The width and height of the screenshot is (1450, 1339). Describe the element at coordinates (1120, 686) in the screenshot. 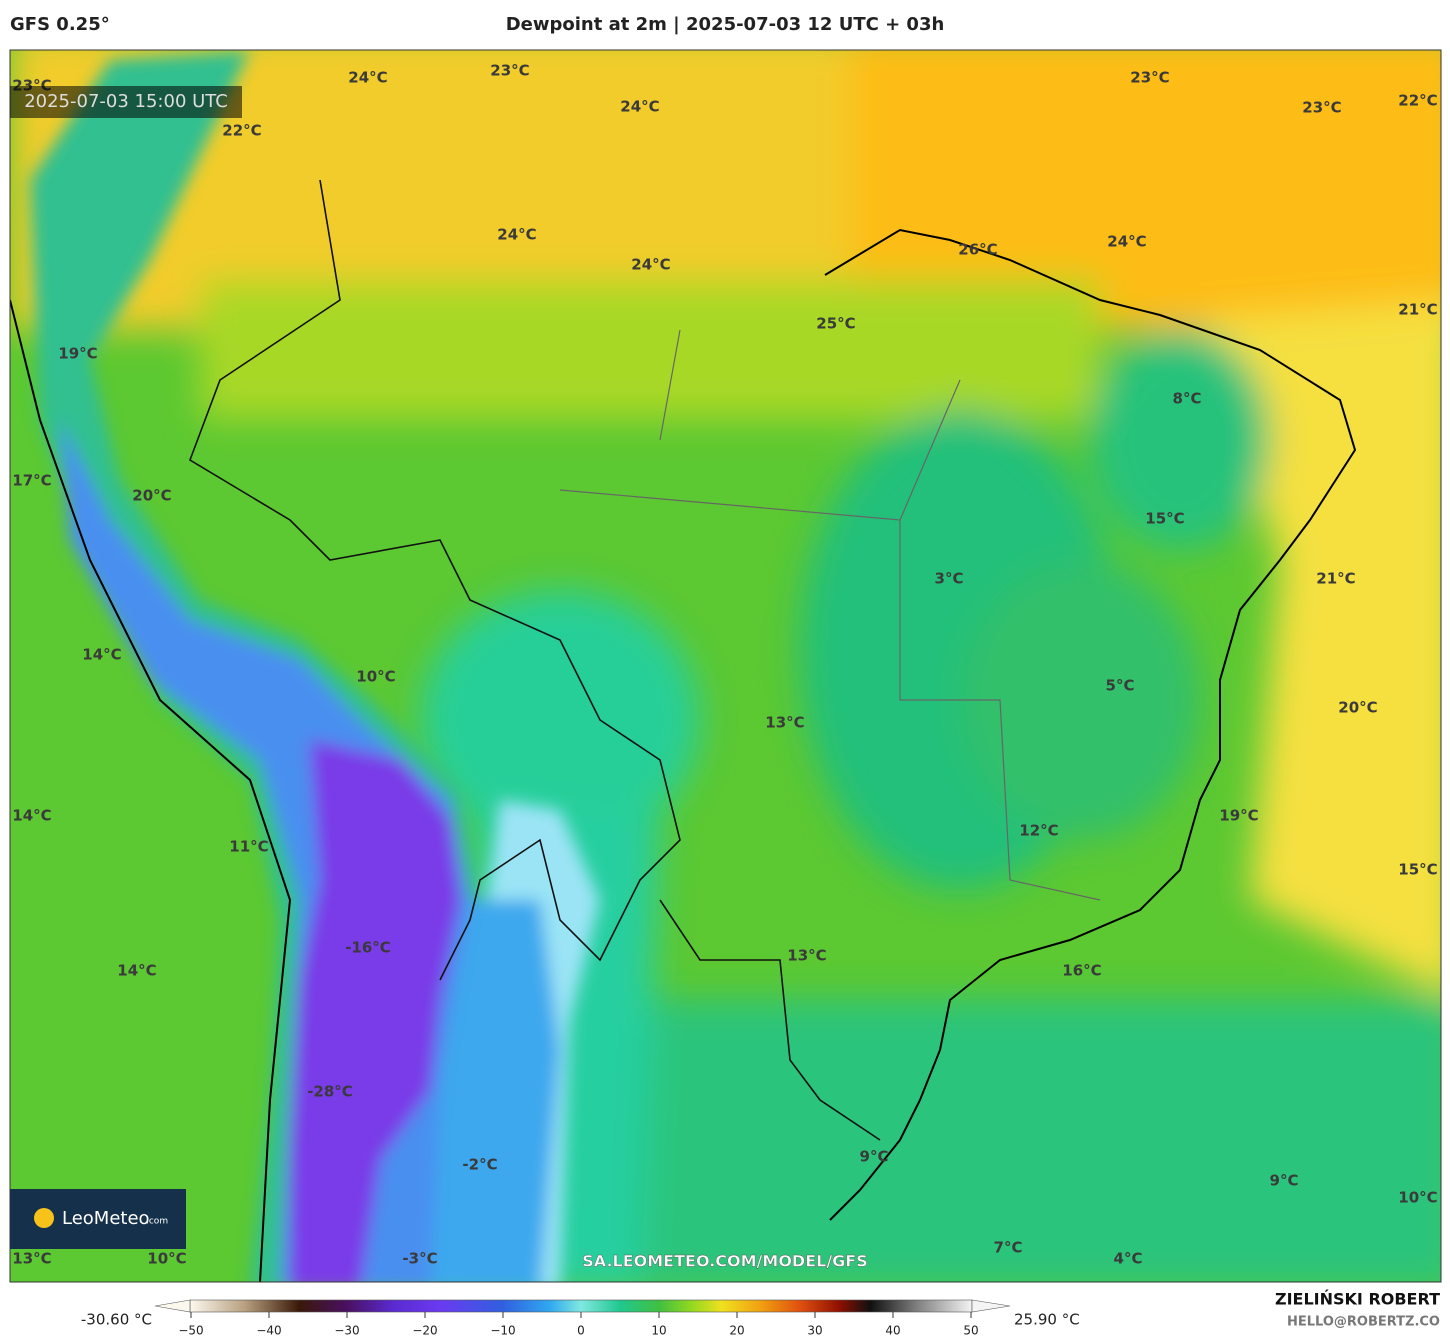

I see `contour-label: 5°C` at that location.